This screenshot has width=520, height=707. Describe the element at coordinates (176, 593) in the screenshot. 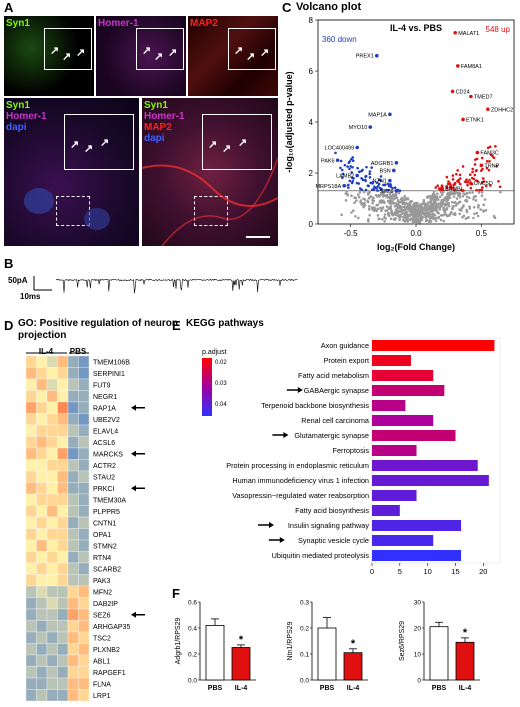

I see `panel-f-letter: F` at that location.